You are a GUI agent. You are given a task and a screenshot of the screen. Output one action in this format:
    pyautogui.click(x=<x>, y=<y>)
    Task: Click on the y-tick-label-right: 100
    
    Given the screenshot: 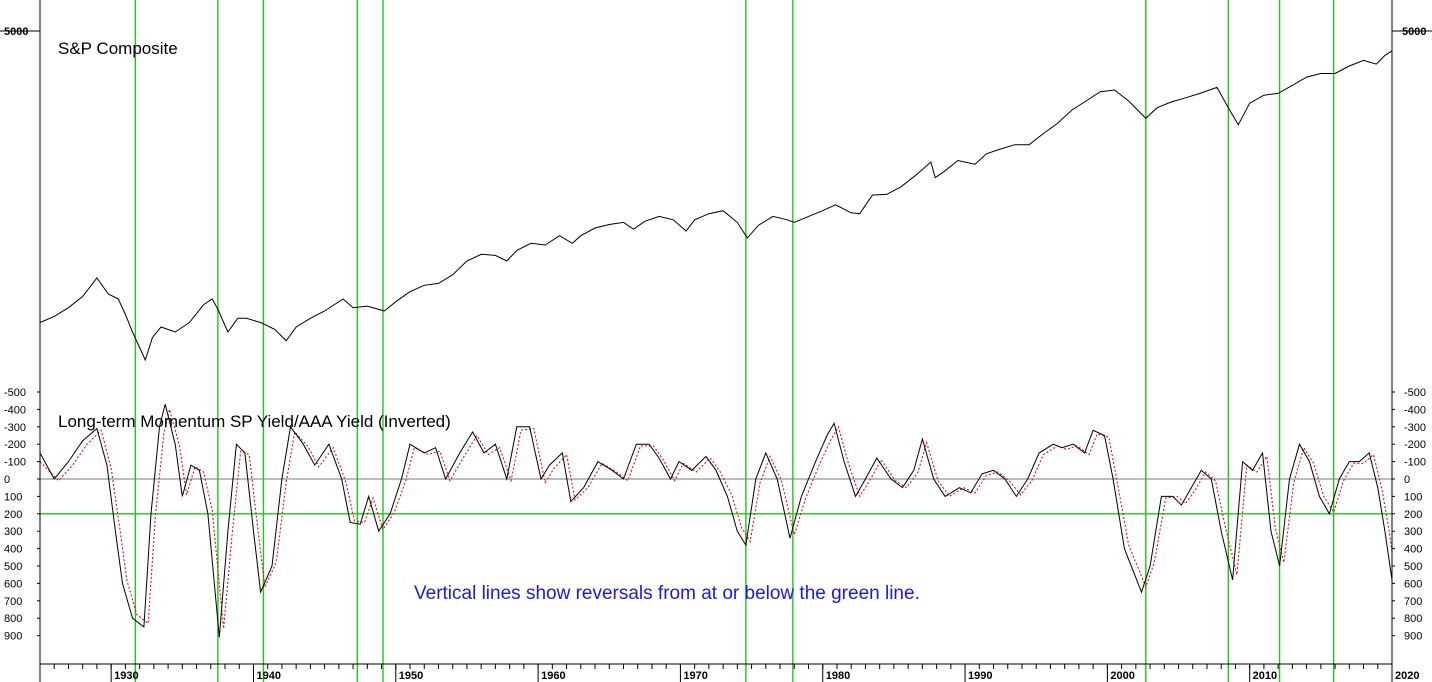 What is the action you would take?
    pyautogui.click(x=1413, y=497)
    